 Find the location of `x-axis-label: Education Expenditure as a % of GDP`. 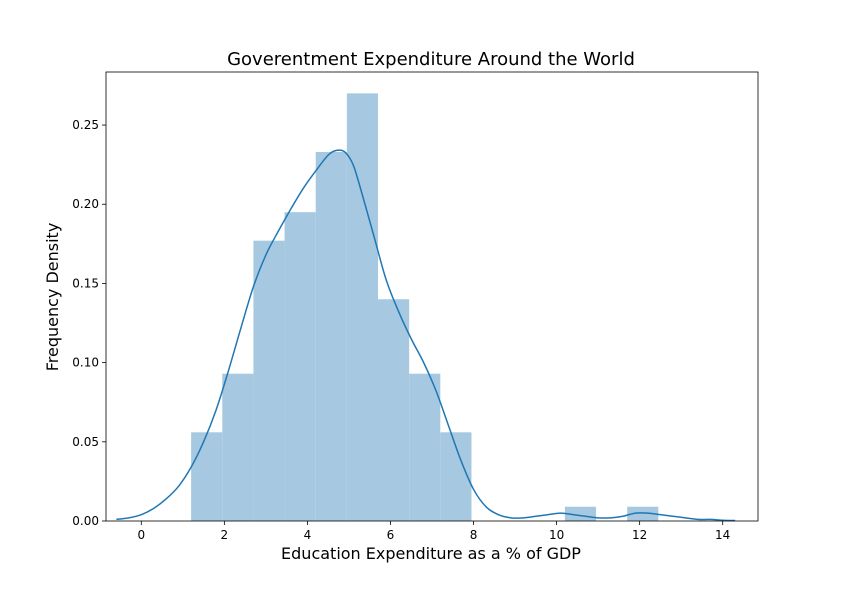

x-axis-label: Education Expenditure as a % of GDP is located at coordinates (431, 553).